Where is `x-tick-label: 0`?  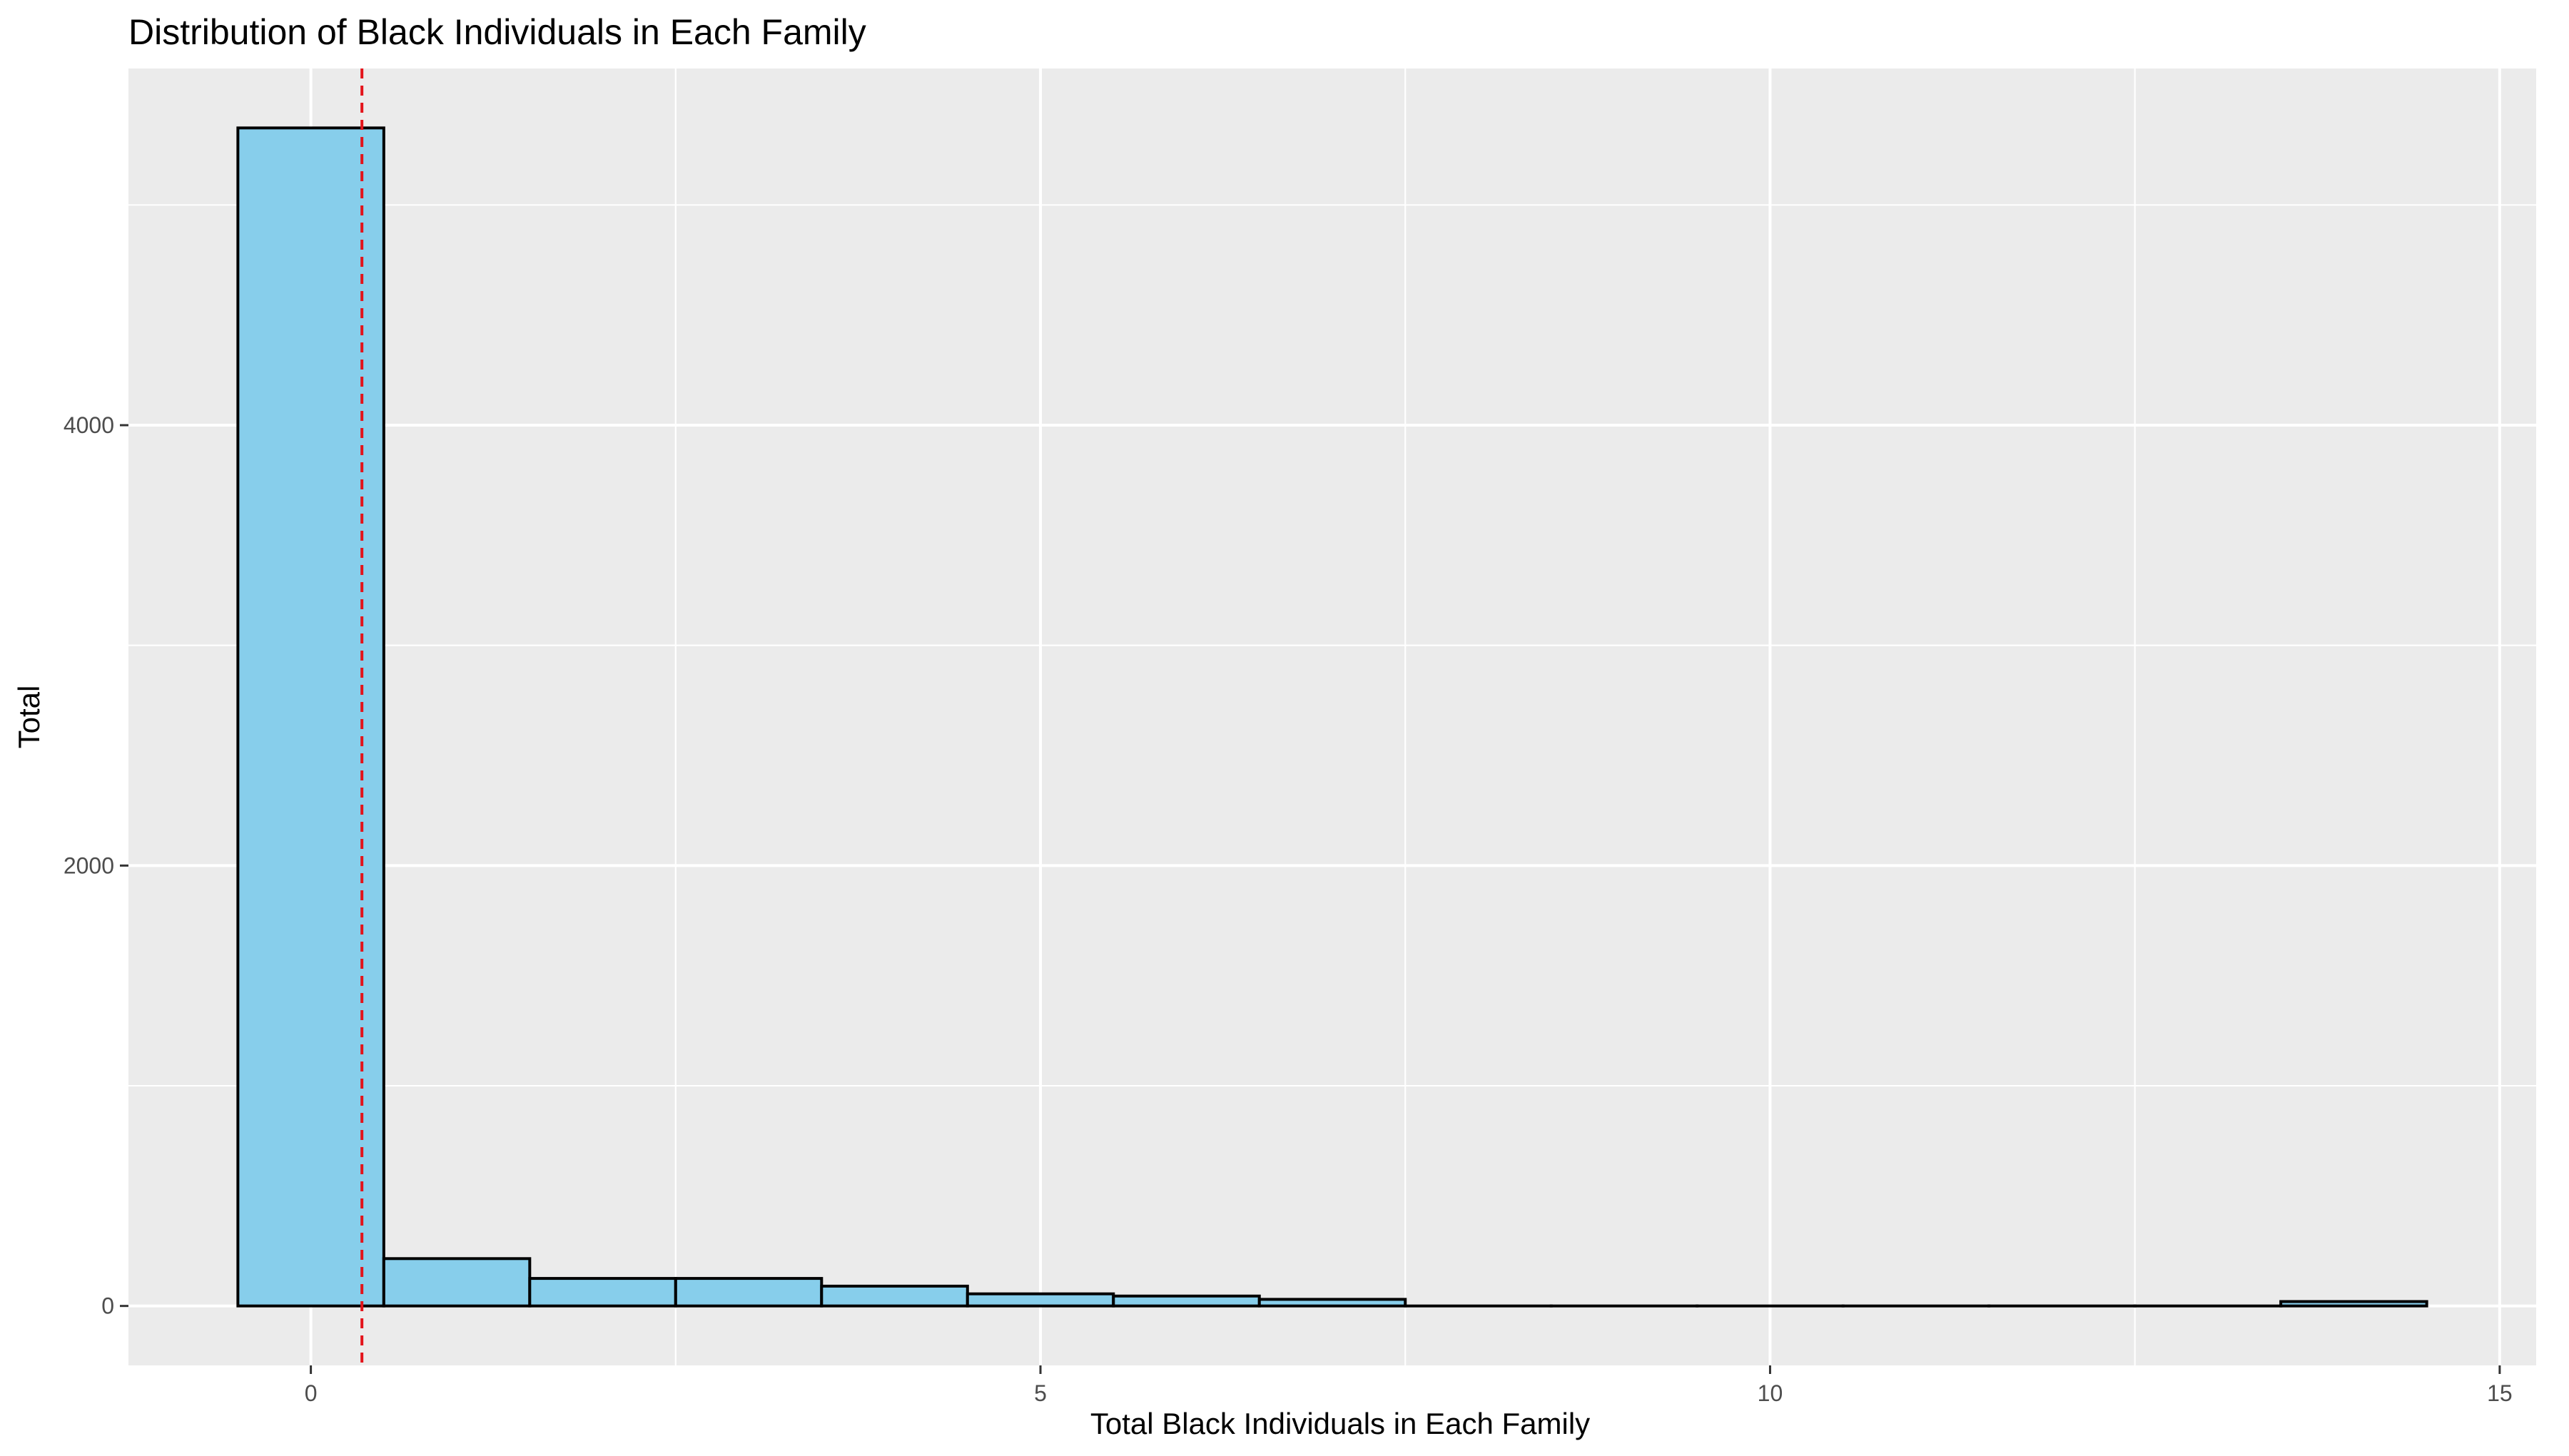
x-tick-label: 0 is located at coordinates (311, 1393).